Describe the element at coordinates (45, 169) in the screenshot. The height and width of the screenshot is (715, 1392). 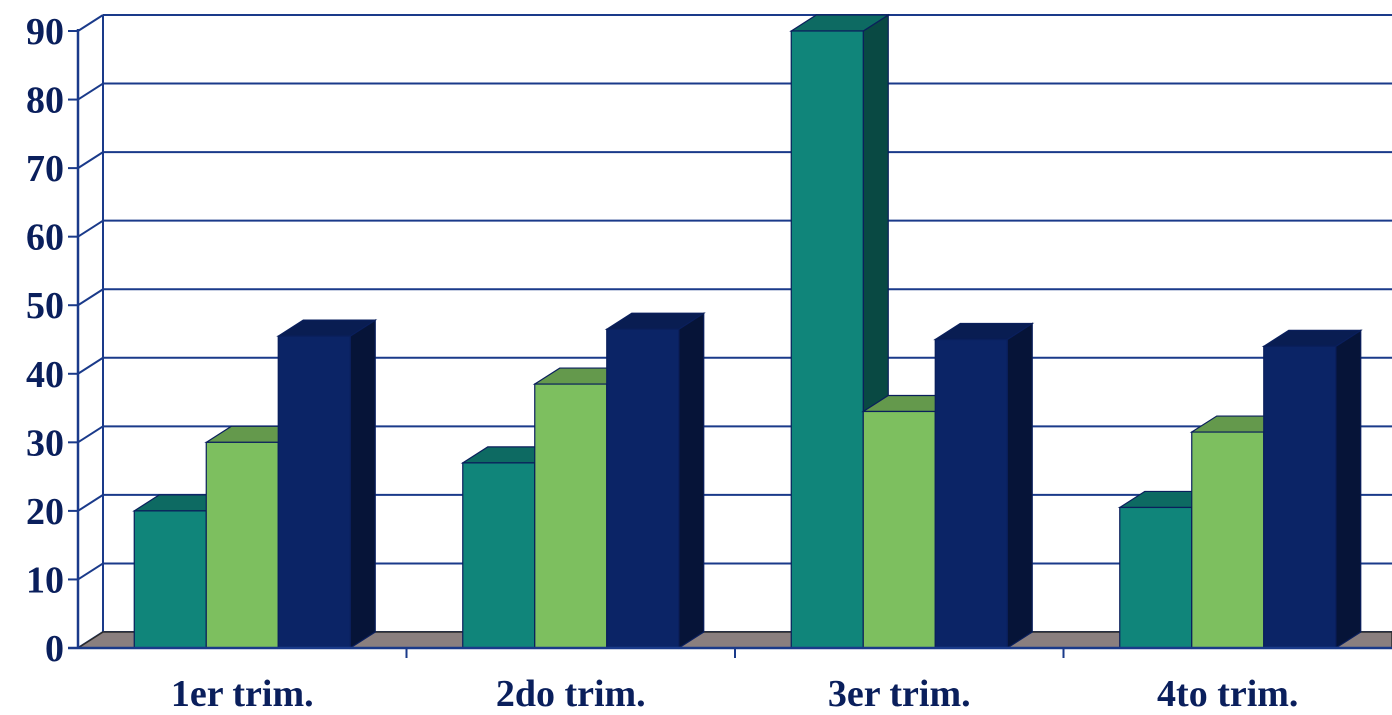
I see `y-tick-label: 70` at that location.